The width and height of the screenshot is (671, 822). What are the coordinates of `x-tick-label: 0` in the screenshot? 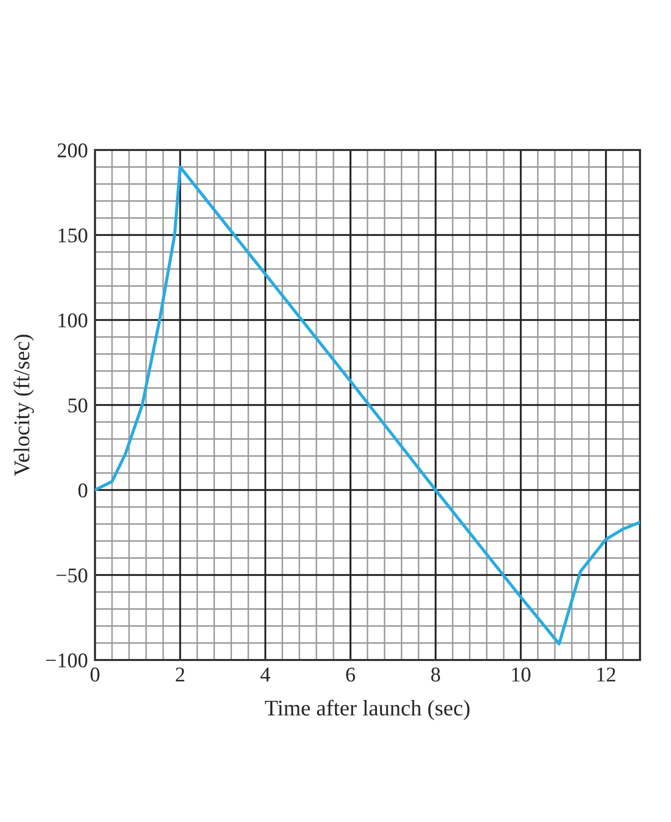 It's located at (95, 675).